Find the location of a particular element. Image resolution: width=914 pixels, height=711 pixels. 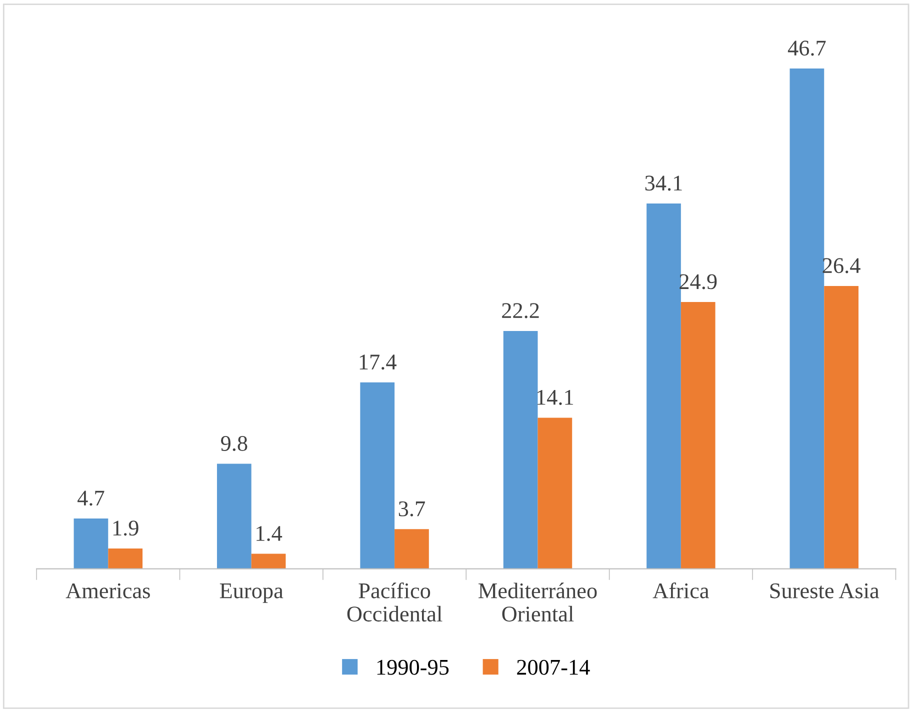

data-label: 1.4 is located at coordinates (269, 534).